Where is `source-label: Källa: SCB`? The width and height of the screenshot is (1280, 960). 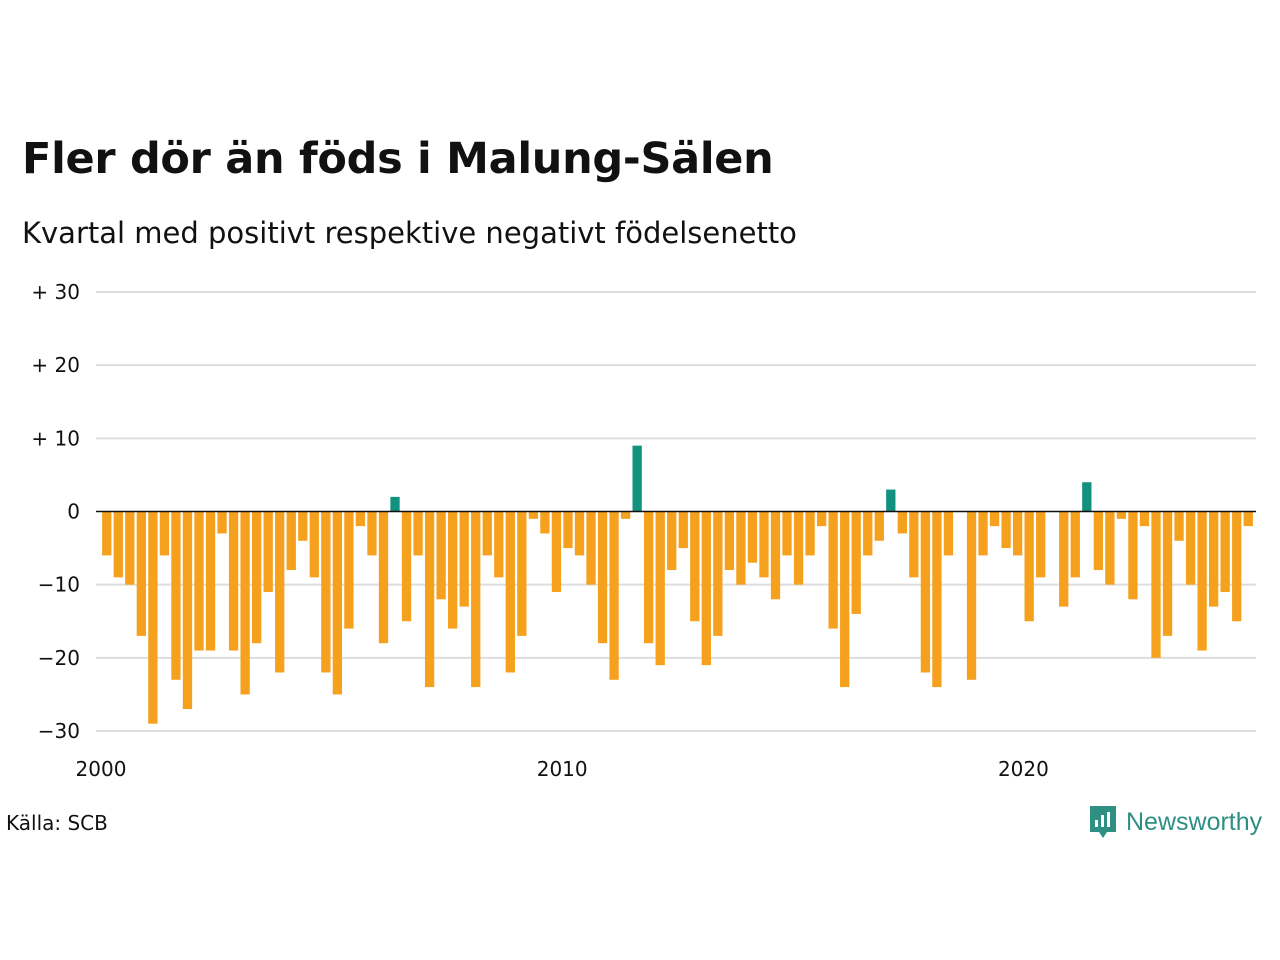
source-label: Källa: SCB is located at coordinates (57, 823).